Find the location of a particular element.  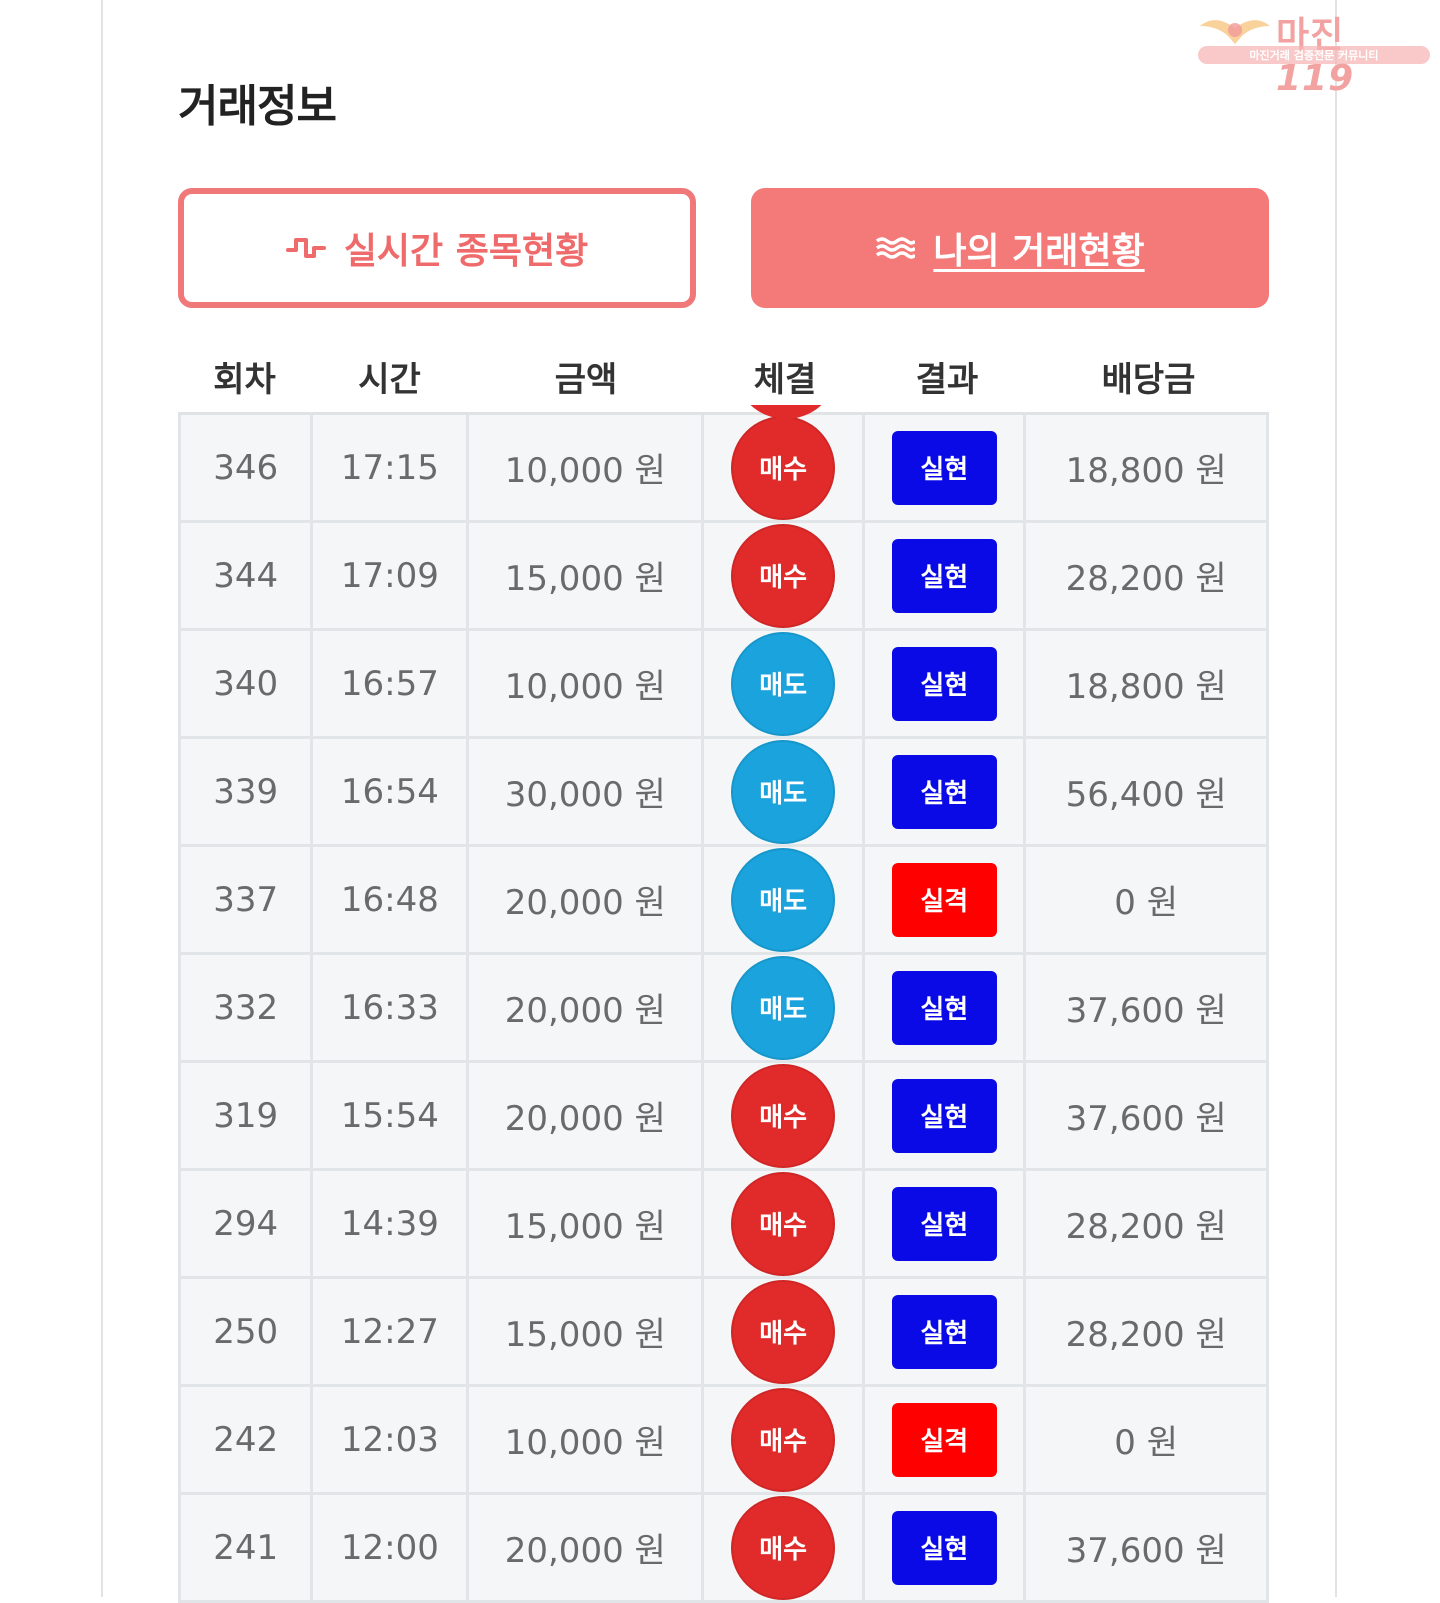

col-trade: 체결 is located at coordinates (785, 379).